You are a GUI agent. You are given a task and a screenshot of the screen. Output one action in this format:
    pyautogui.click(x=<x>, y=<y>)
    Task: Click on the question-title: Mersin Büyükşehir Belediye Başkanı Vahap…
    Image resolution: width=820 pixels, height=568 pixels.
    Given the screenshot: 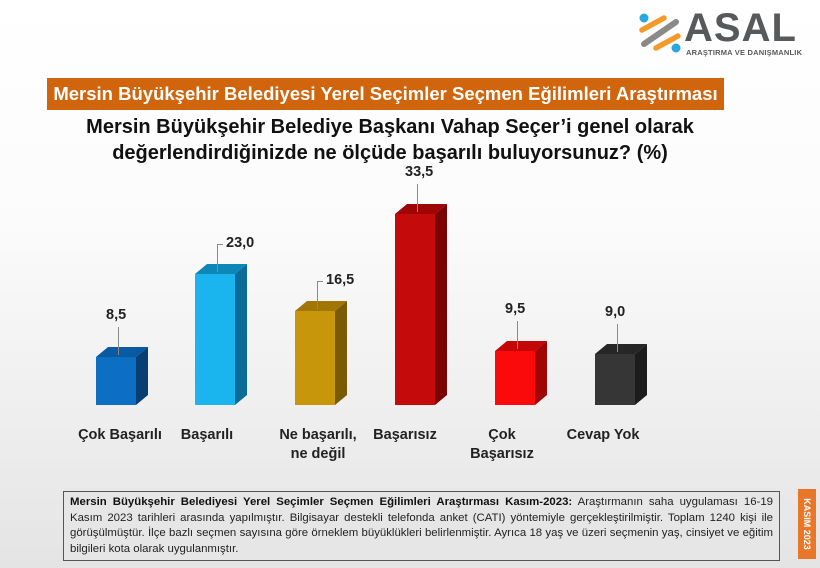 What is the action you would take?
    pyautogui.click(x=390, y=140)
    